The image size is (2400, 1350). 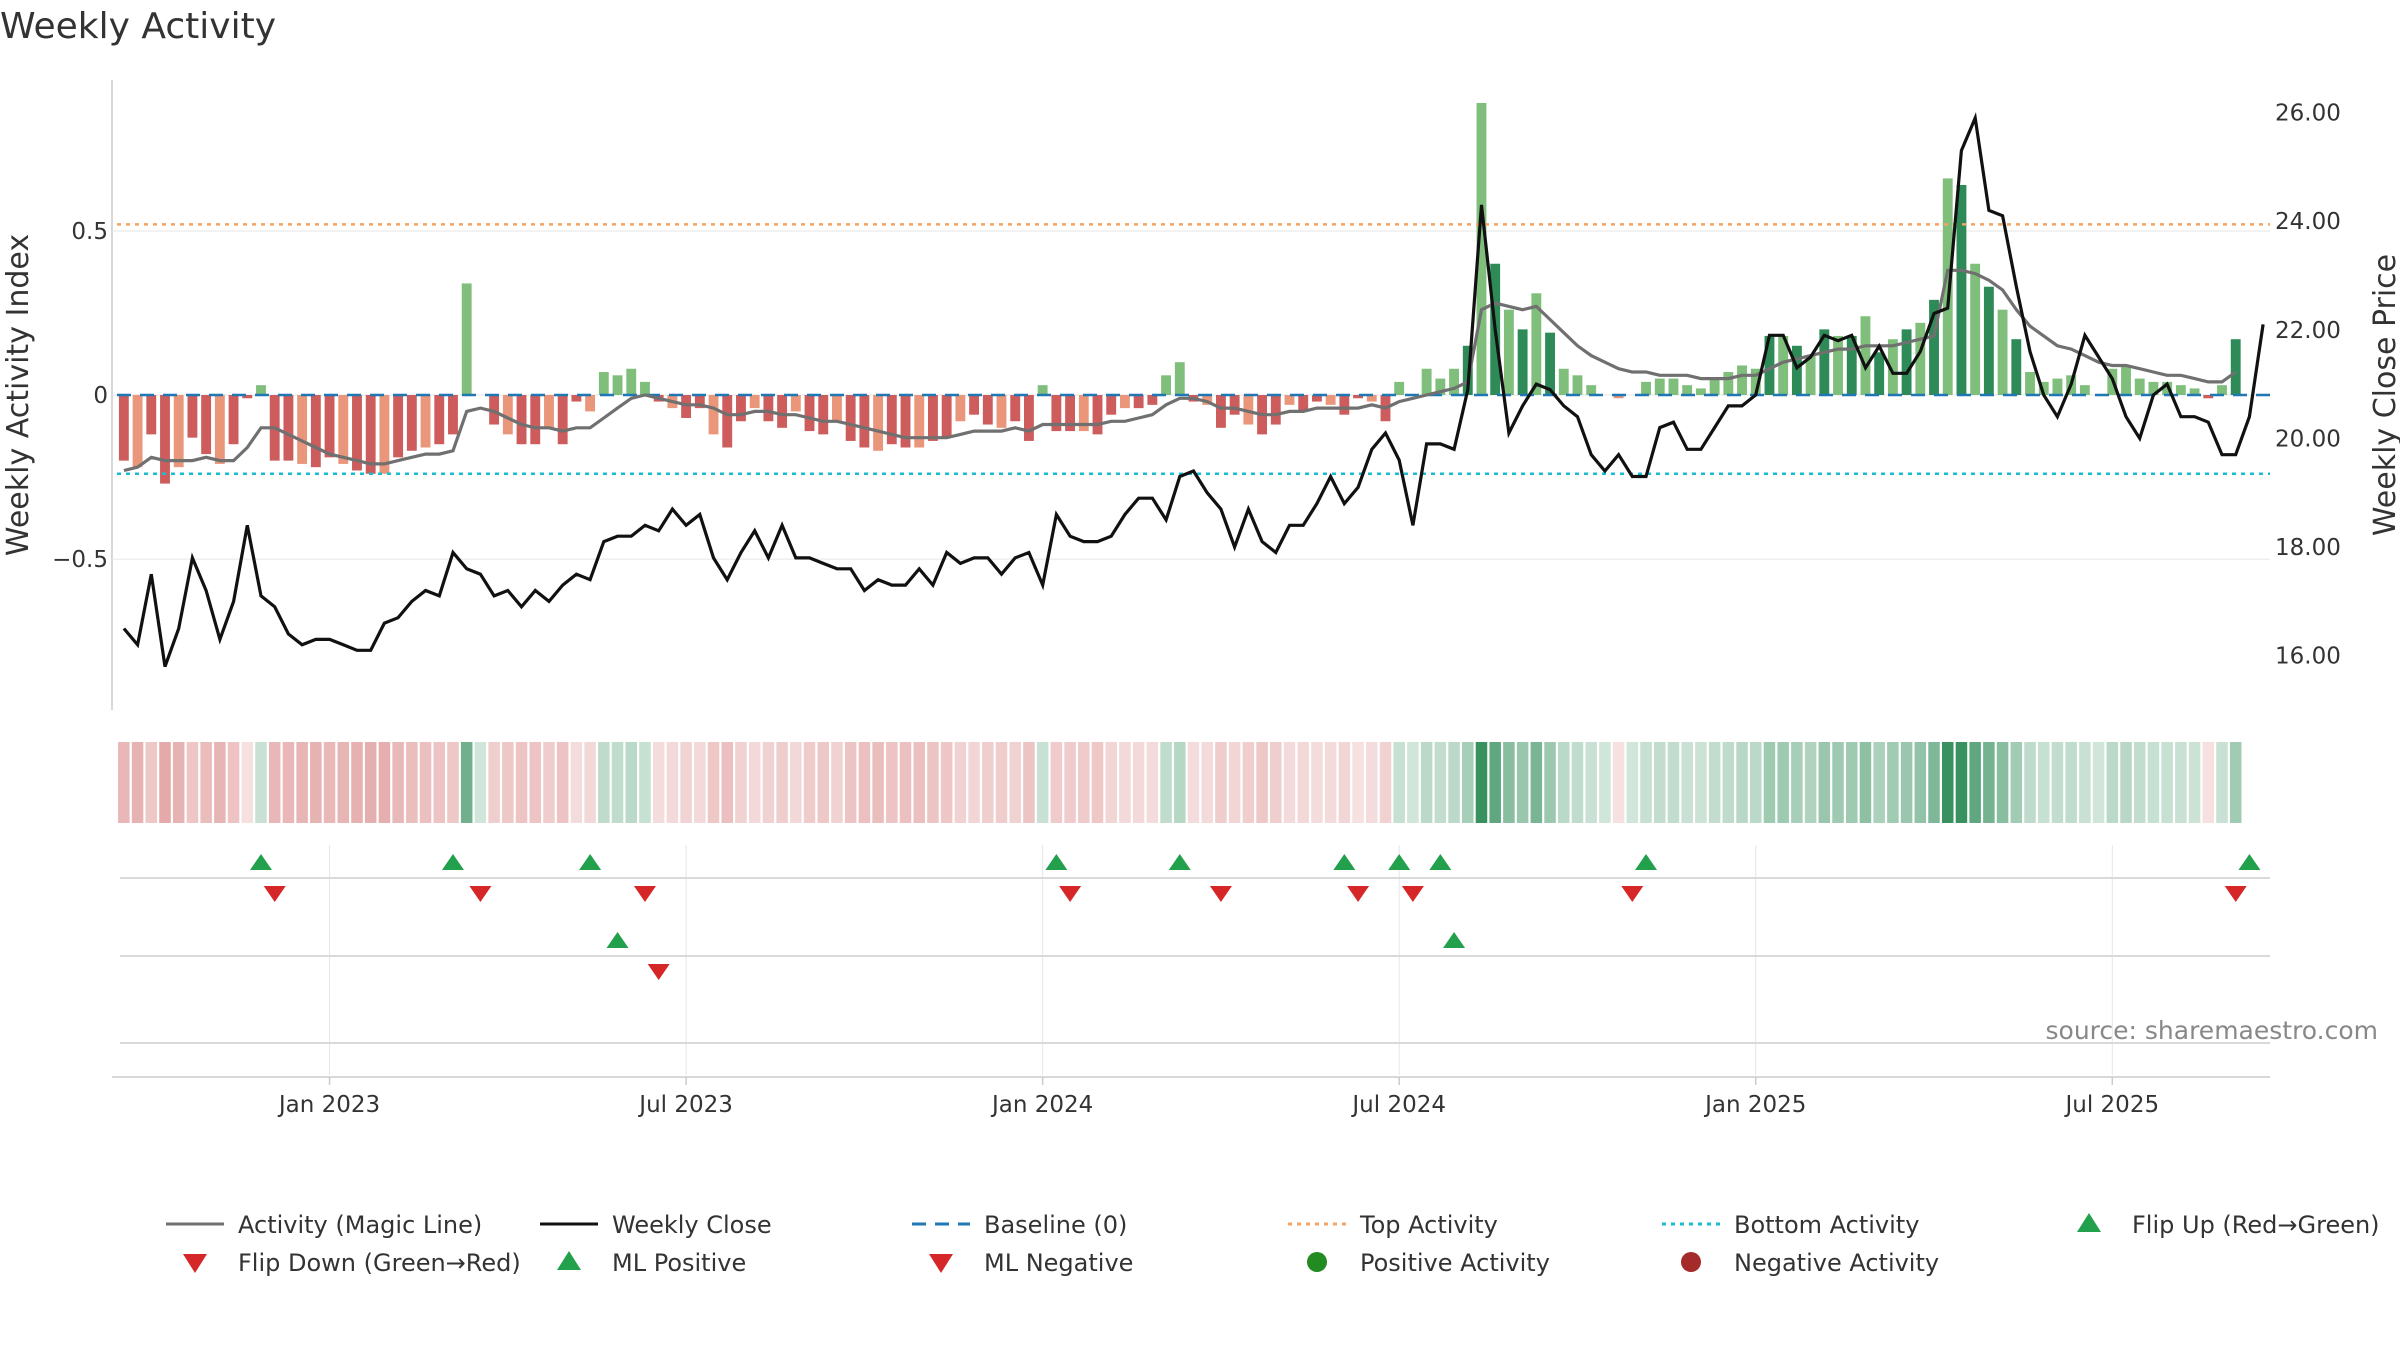 What do you see at coordinates (1428, 1225) in the screenshot?
I see `legend-label: Top Activity` at bounding box center [1428, 1225].